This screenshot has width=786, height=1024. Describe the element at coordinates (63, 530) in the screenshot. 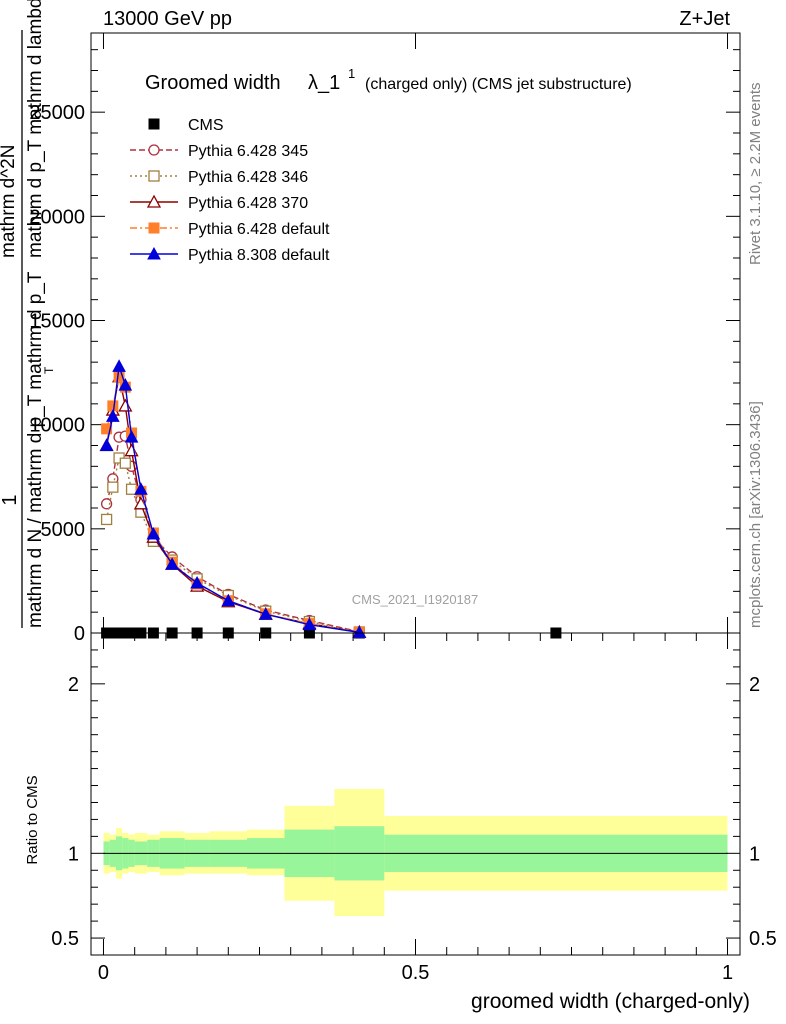

I see `main-ytick-label: 5000` at that location.